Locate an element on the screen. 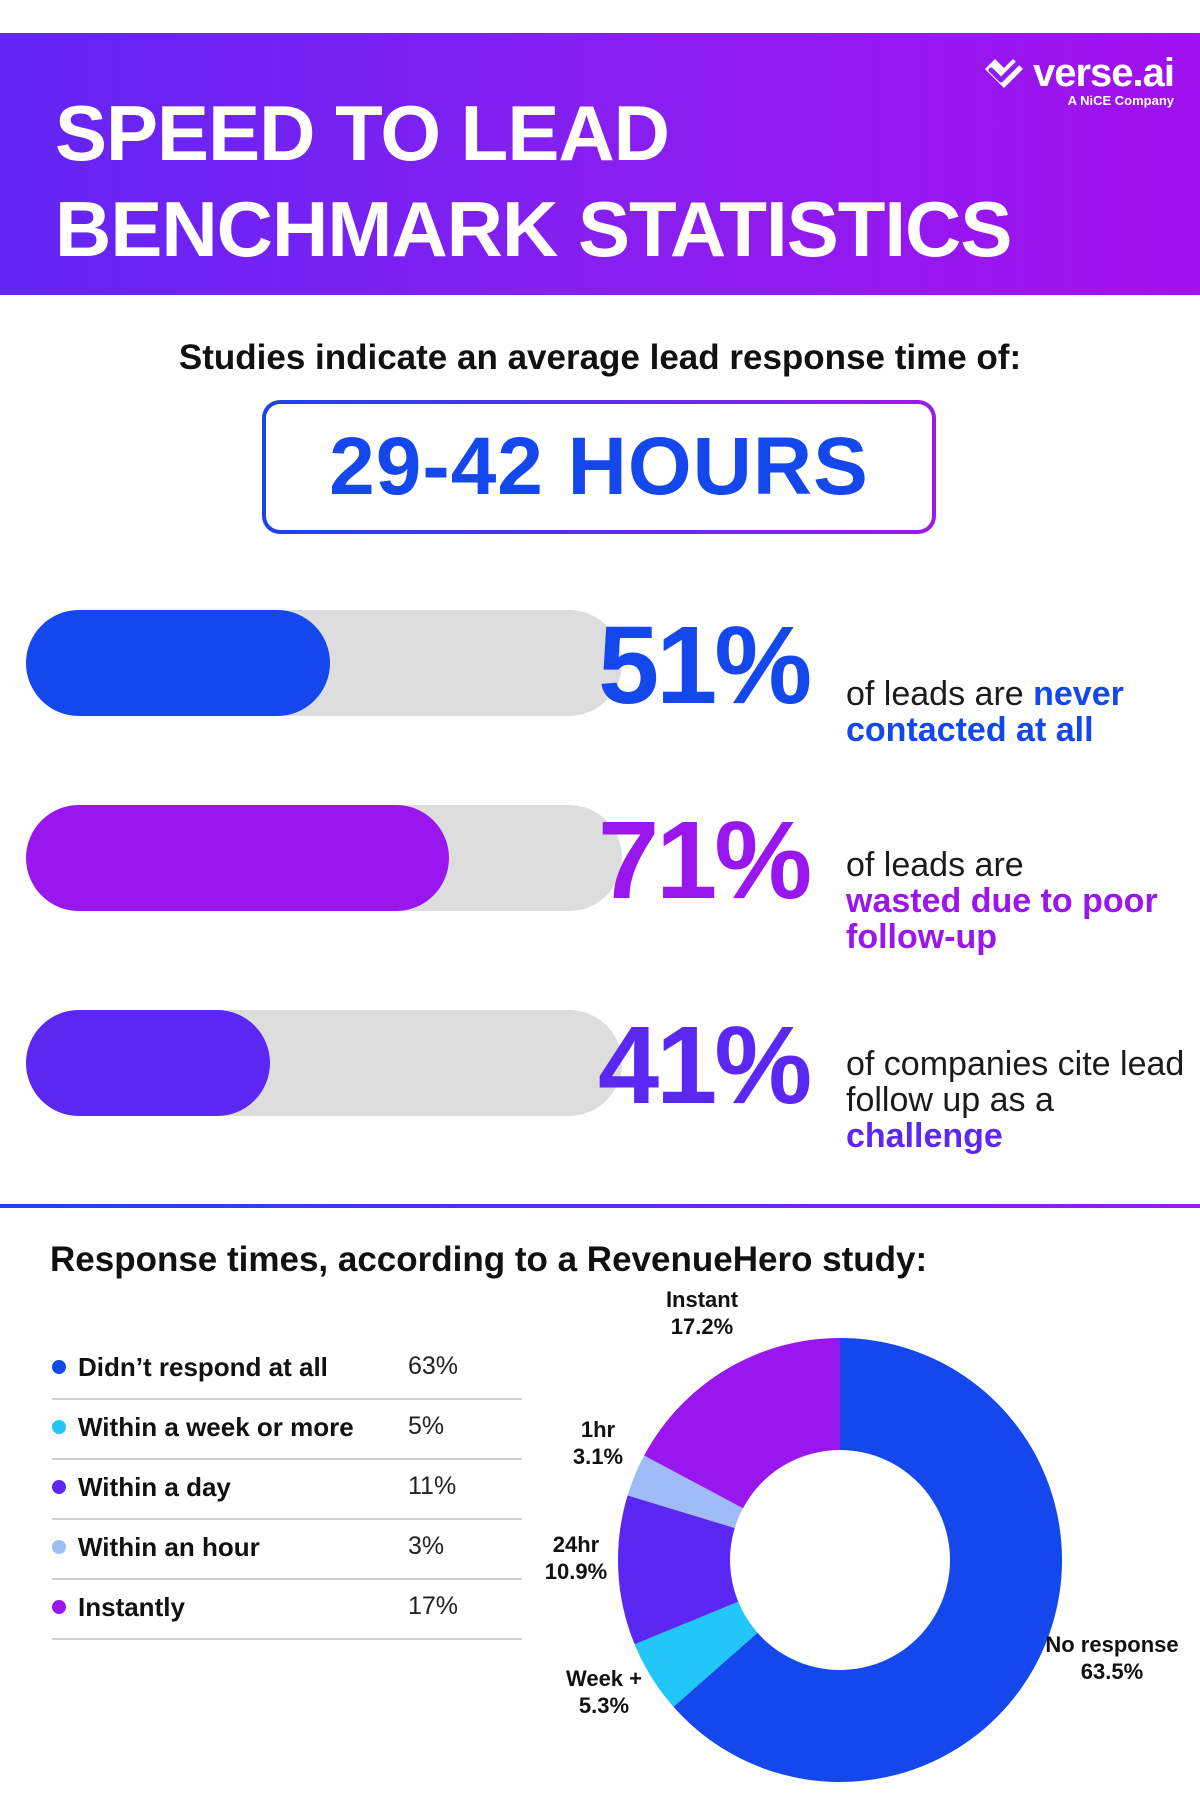 Image resolution: width=1200 pixels, height=1800 pixels. slice-value: 10.9% is located at coordinates (576, 1571).